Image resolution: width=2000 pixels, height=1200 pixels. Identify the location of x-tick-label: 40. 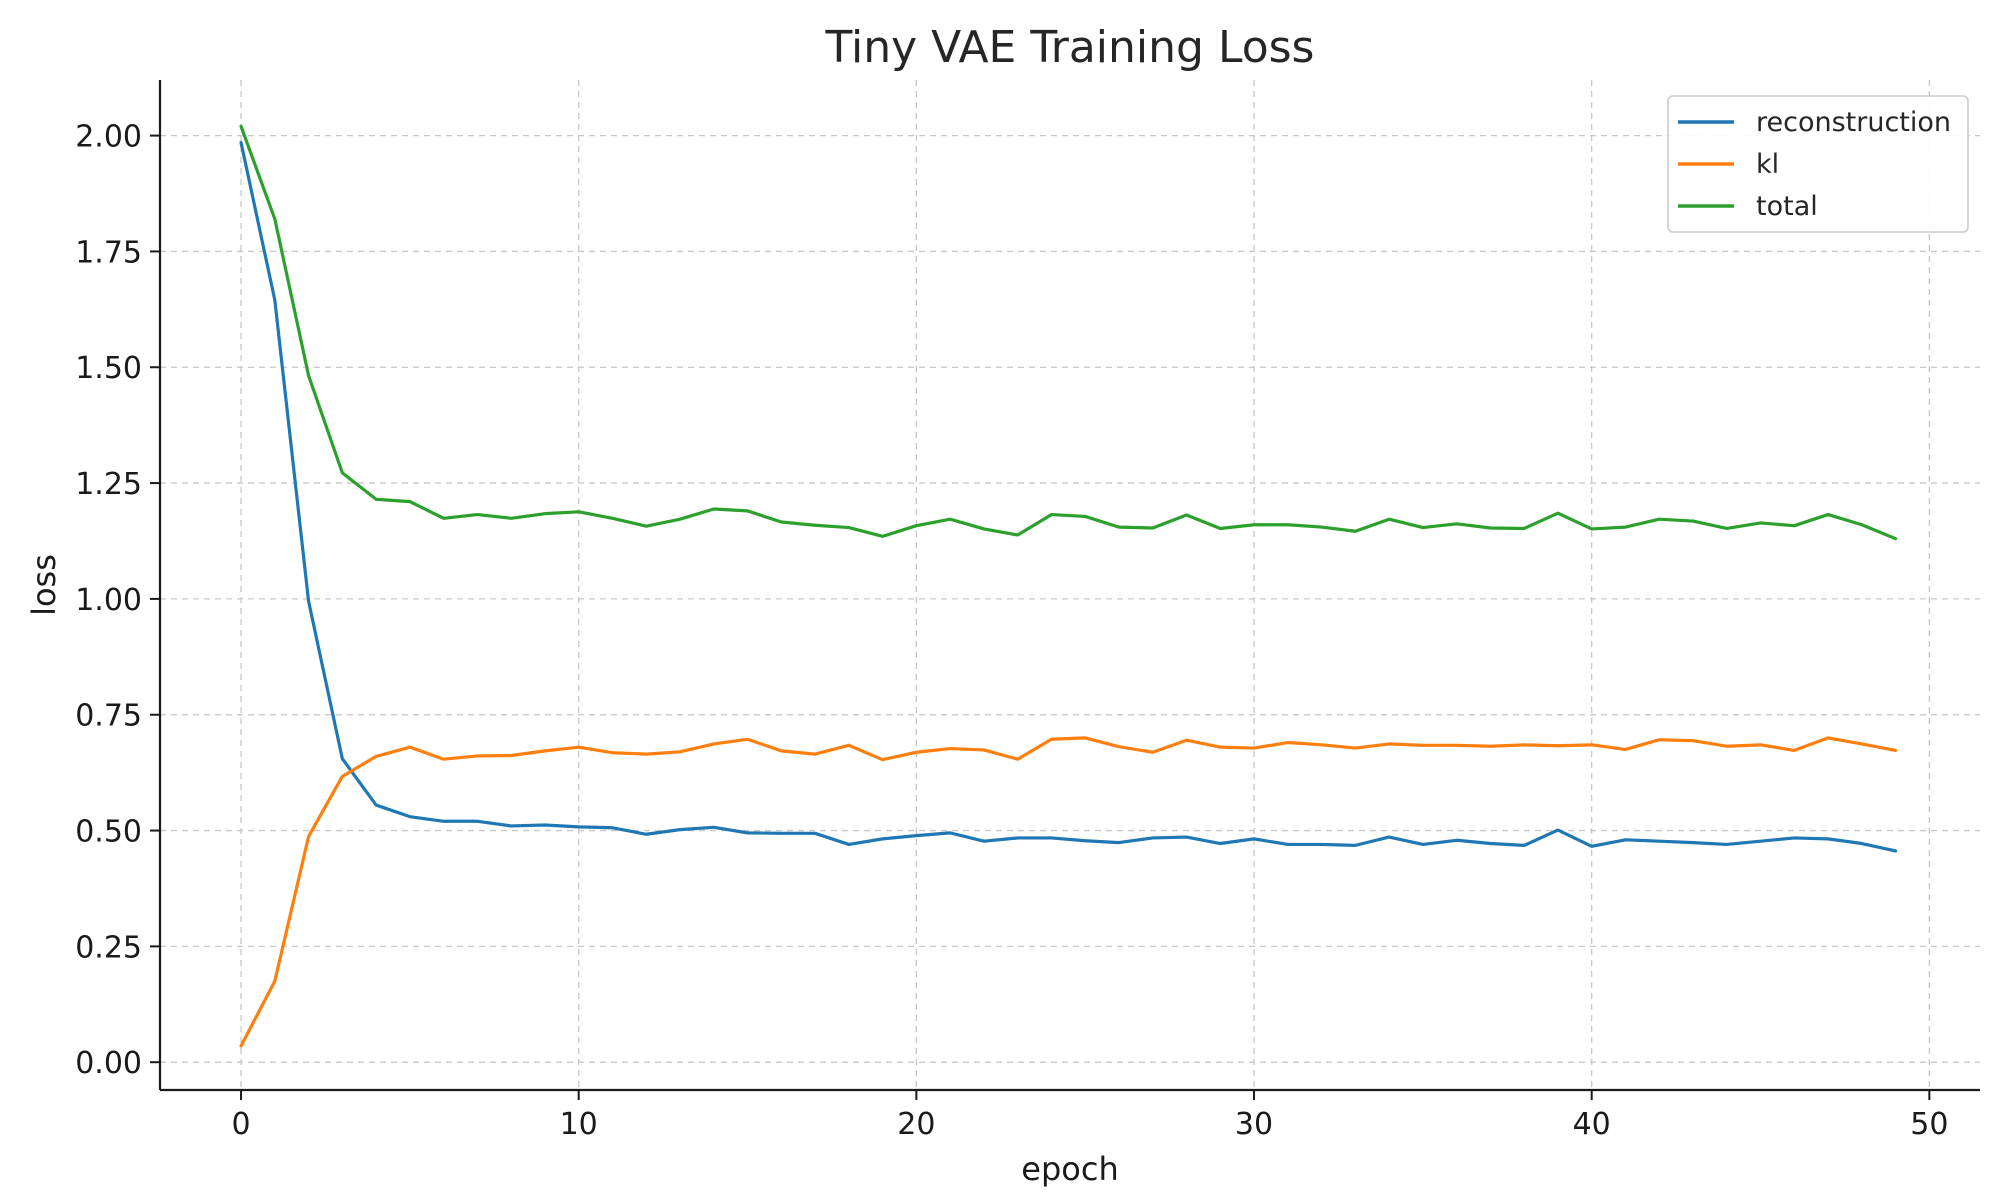
(1592, 1124).